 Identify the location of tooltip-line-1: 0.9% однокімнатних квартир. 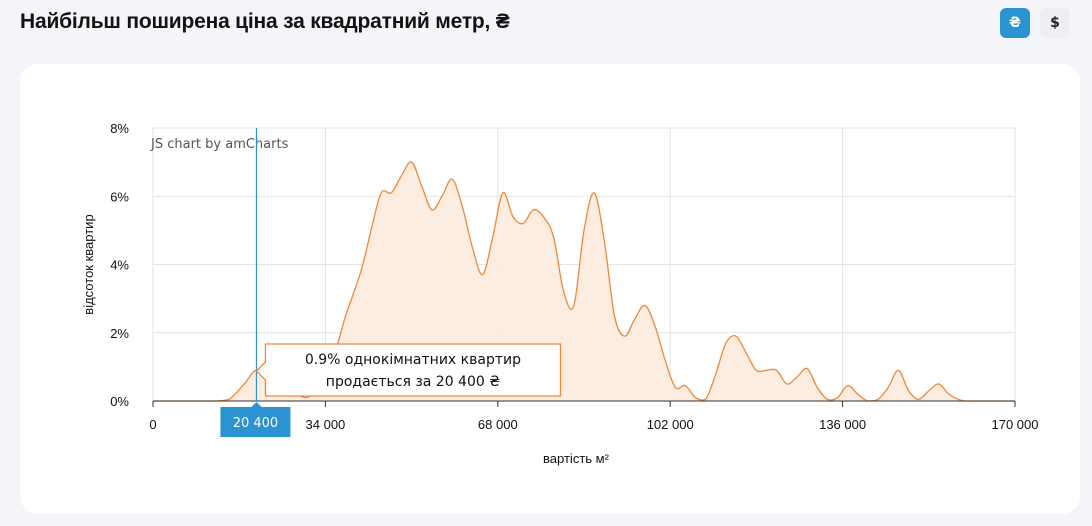
(413, 360).